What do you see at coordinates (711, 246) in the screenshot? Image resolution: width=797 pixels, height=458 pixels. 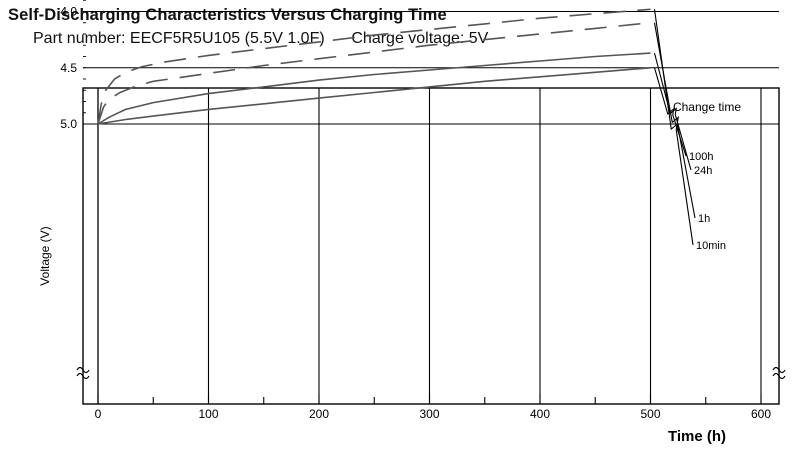 I see `series-label-10min: 10min` at bounding box center [711, 246].